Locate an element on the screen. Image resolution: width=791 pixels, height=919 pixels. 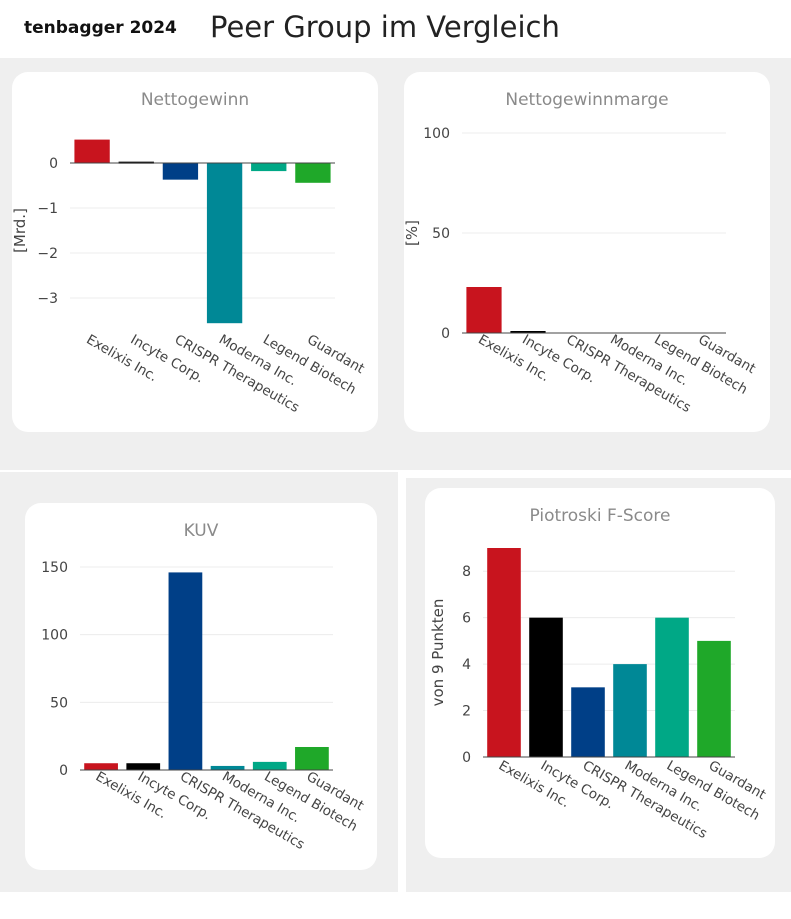
chart-title: Nettogewinn is located at coordinates (195, 100).